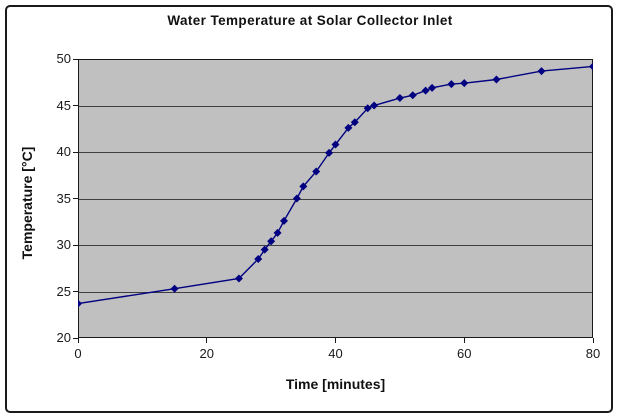  I want to click on y-tick-label: 50, so click(63, 58).